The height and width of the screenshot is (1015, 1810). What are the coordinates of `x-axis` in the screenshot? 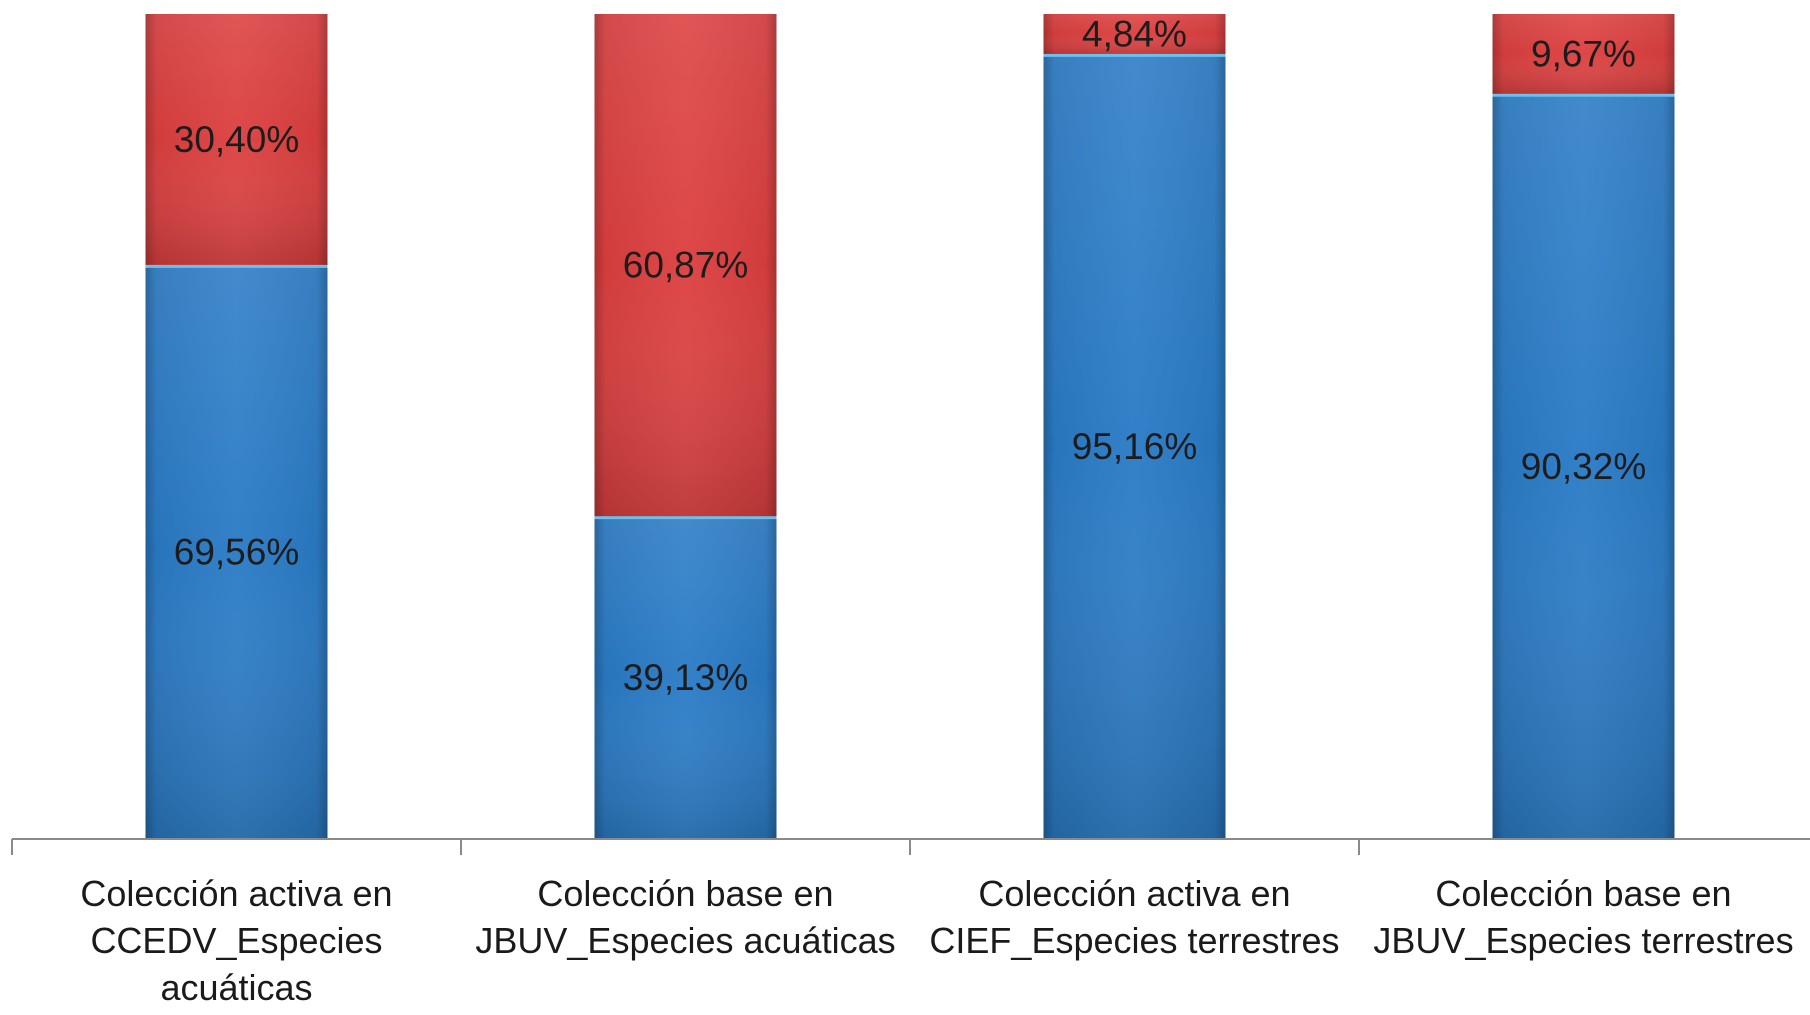 It's located at (910, 846).